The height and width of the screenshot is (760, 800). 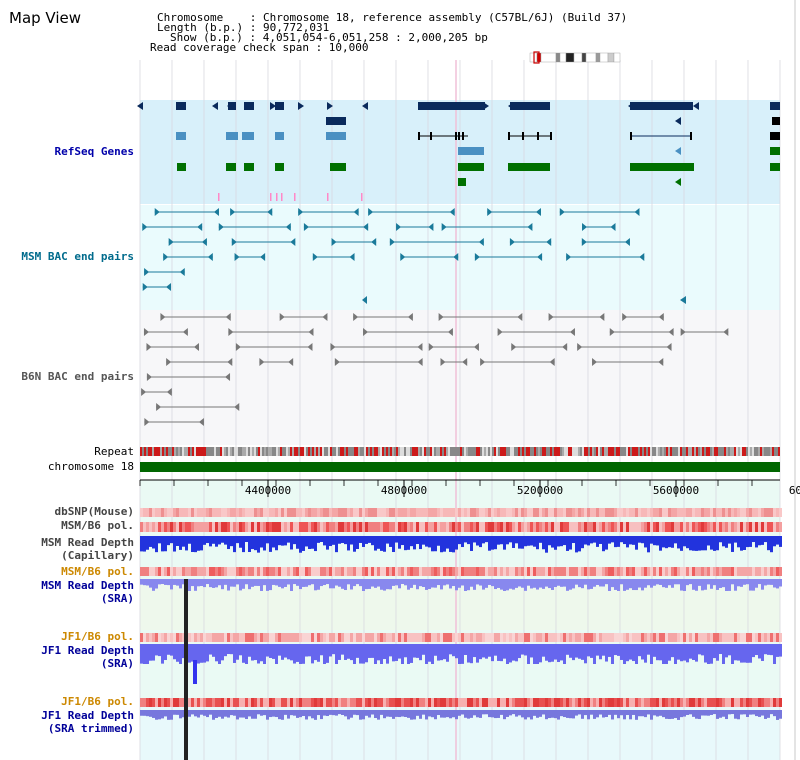 I want to click on track-label-jf1-depth-trimmed: JF1 Read Depth, so click(x=87, y=715).